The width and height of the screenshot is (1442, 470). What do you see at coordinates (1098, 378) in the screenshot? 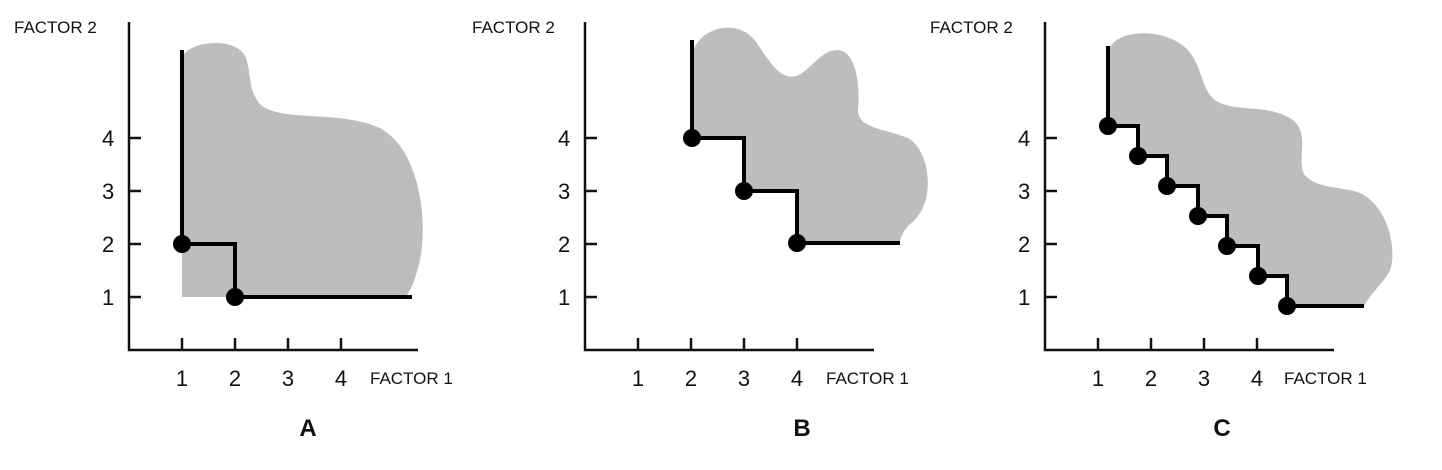
I see `panel-c-x-tick-label: 1` at bounding box center [1098, 378].